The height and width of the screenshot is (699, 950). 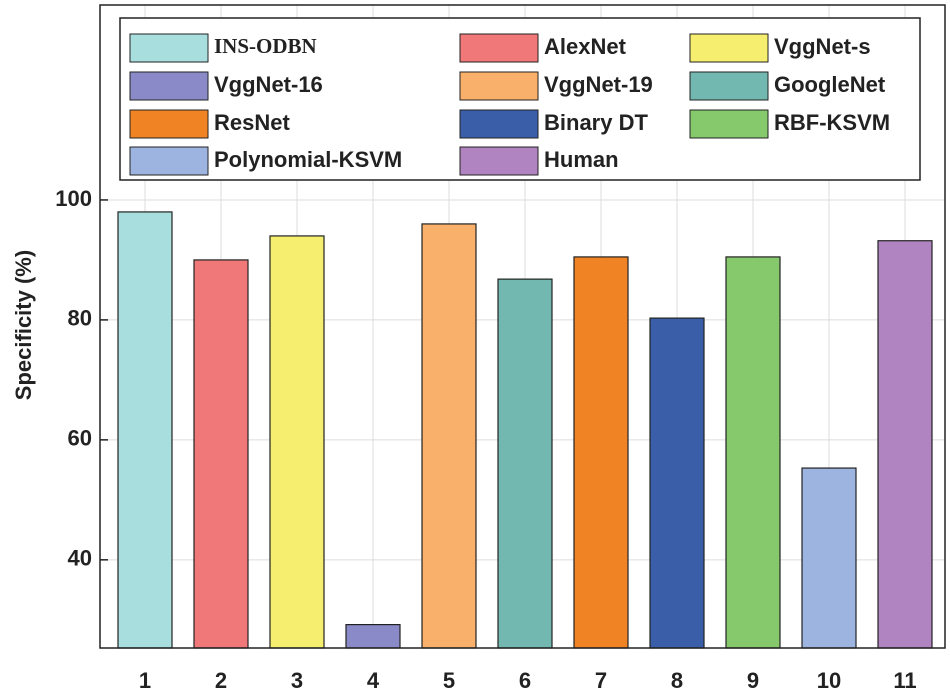 What do you see at coordinates (449, 680) in the screenshot?
I see `x-tick-label: 5` at bounding box center [449, 680].